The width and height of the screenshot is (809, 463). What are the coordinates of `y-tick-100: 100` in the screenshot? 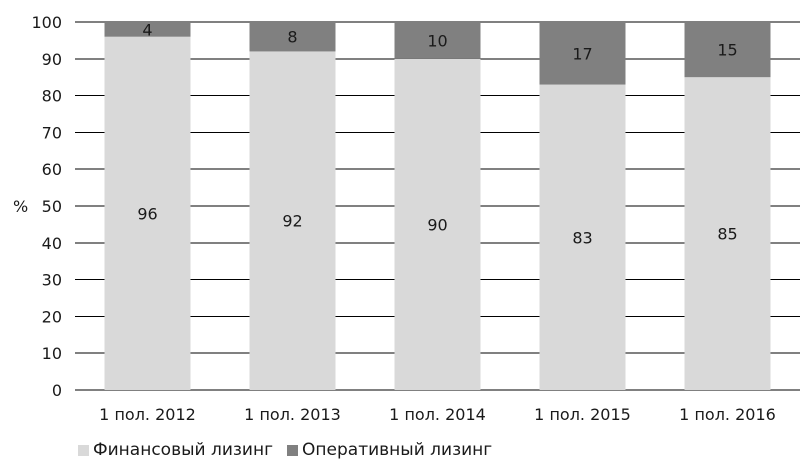 It's located at (46, 22).